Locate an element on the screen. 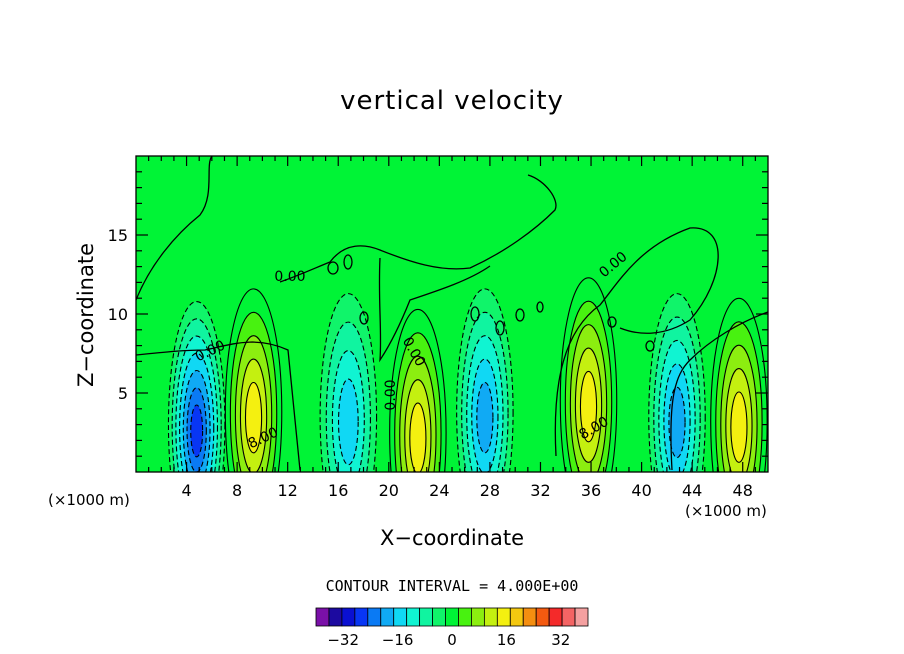 The image size is (904, 654). x-unit-left: (×1000 m) is located at coordinates (89, 500).